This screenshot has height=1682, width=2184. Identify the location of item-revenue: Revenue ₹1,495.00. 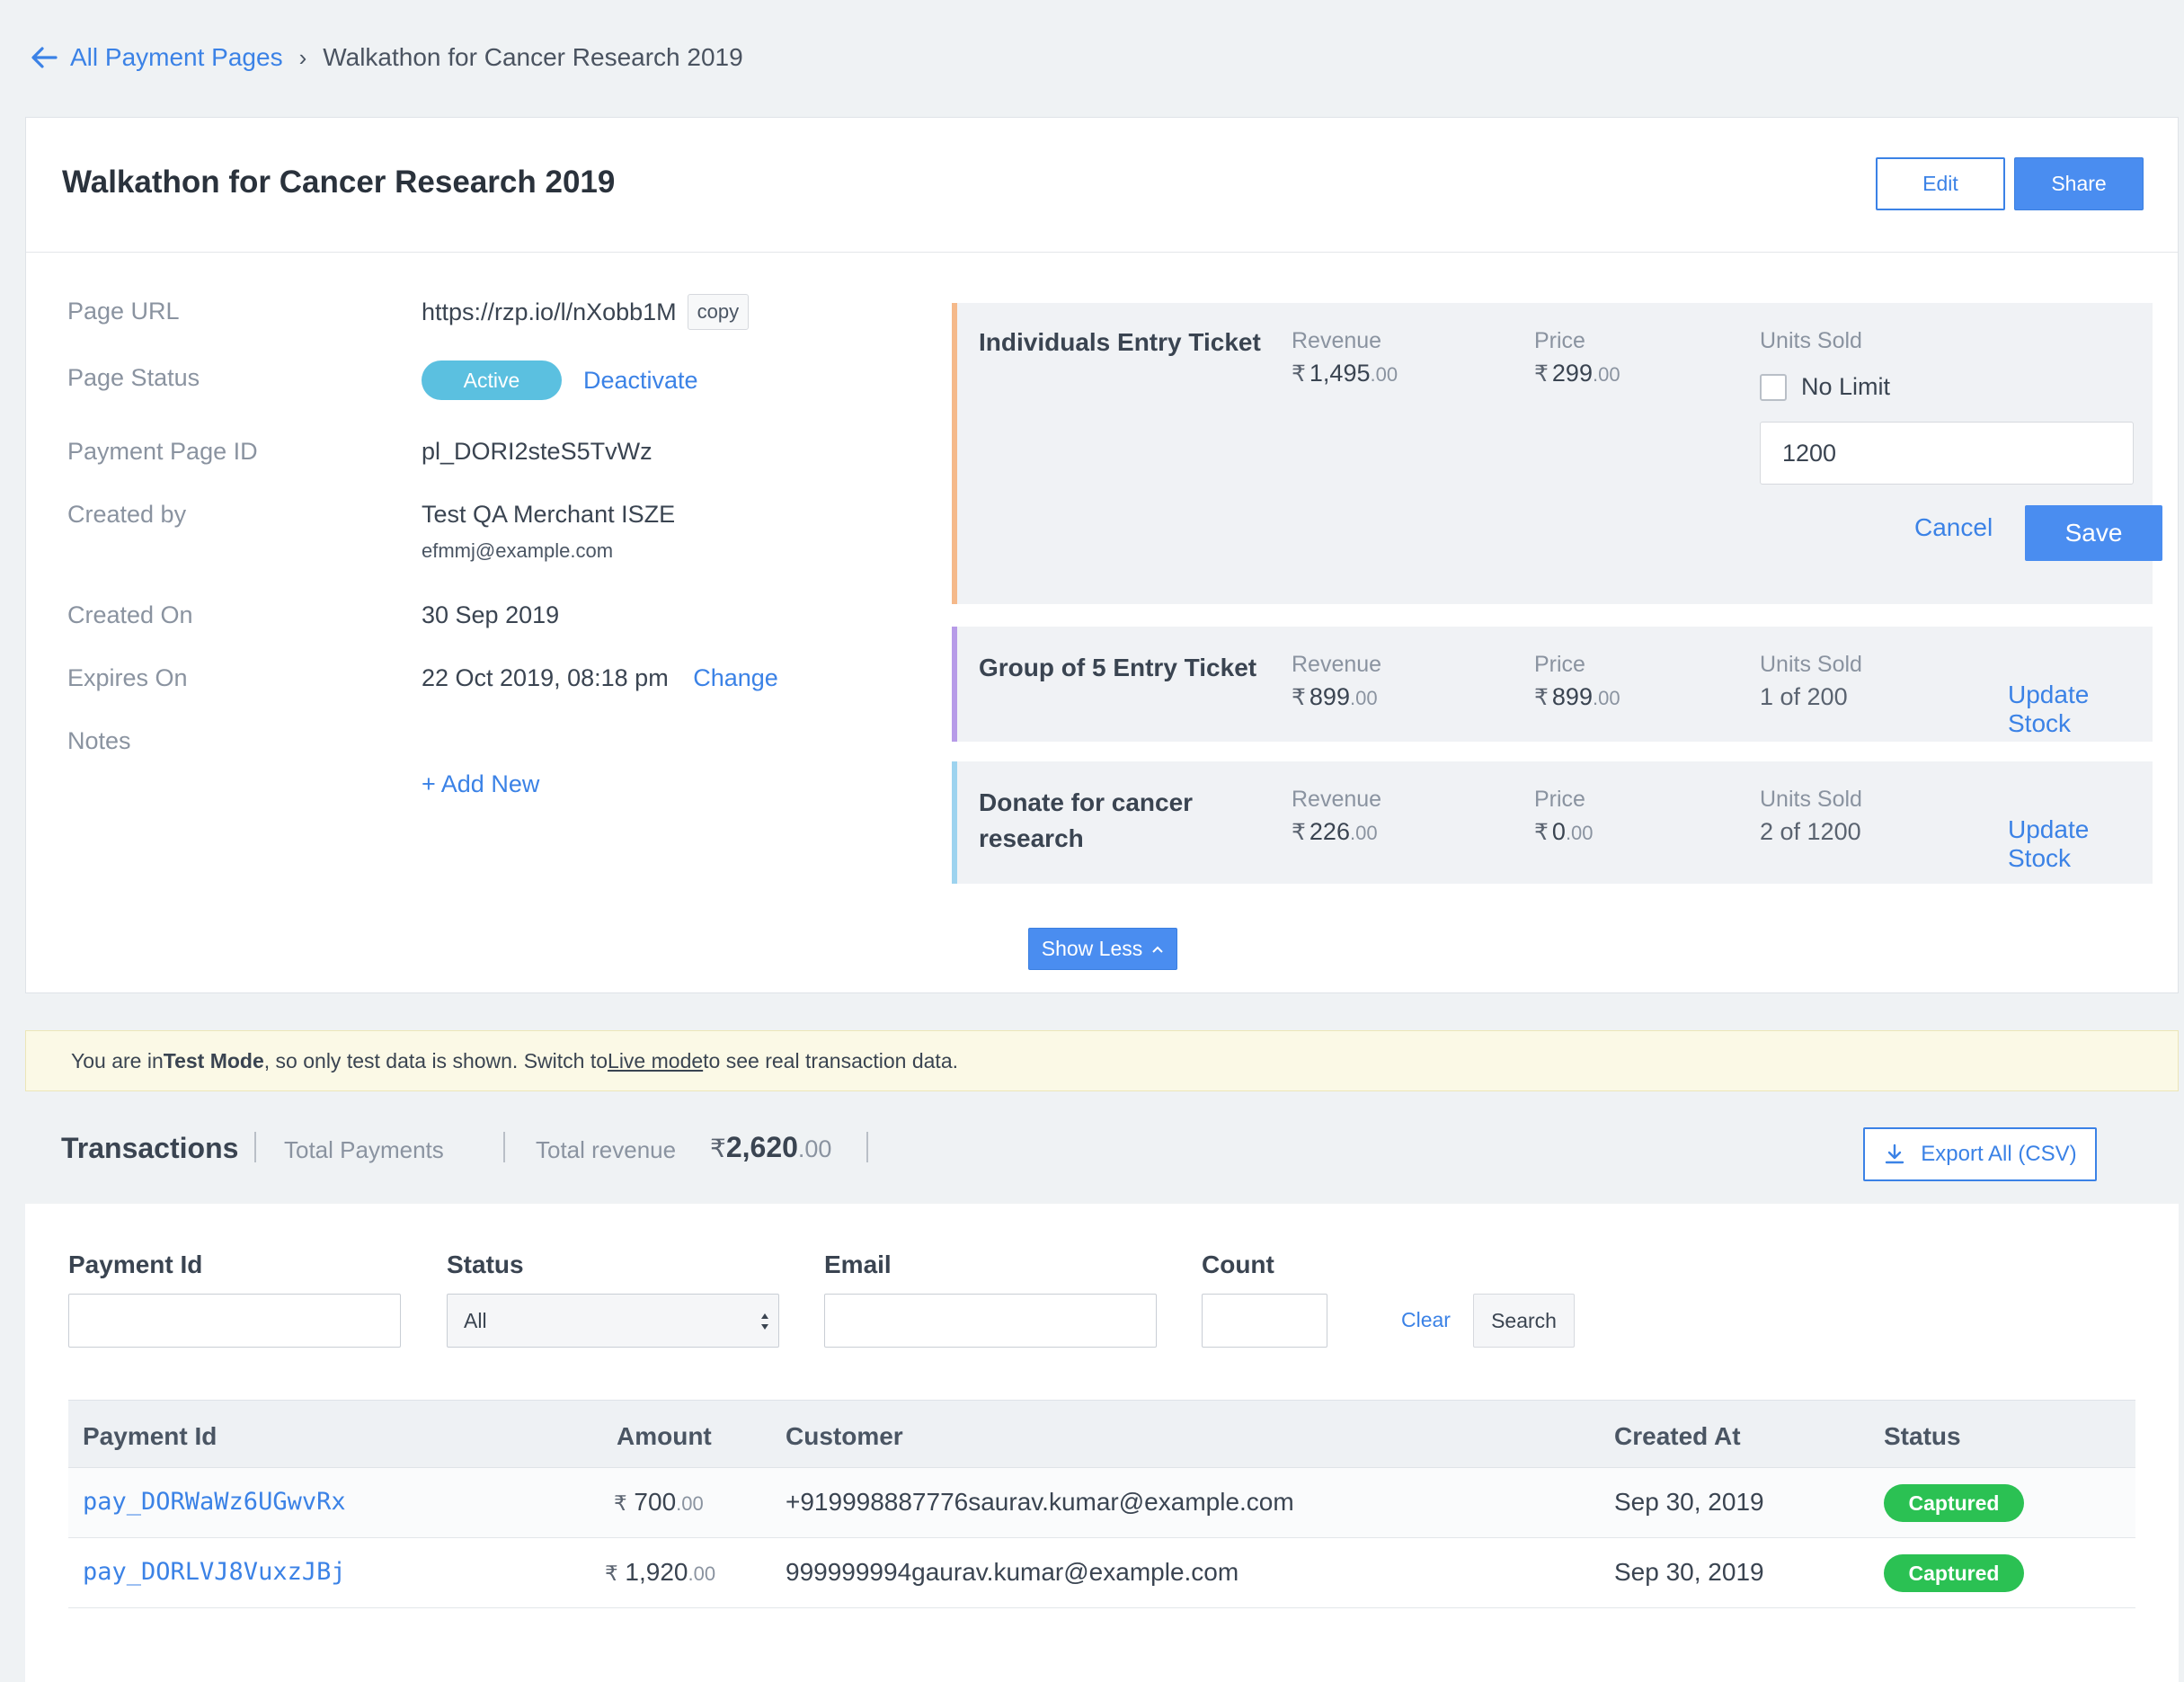
(1345, 358).